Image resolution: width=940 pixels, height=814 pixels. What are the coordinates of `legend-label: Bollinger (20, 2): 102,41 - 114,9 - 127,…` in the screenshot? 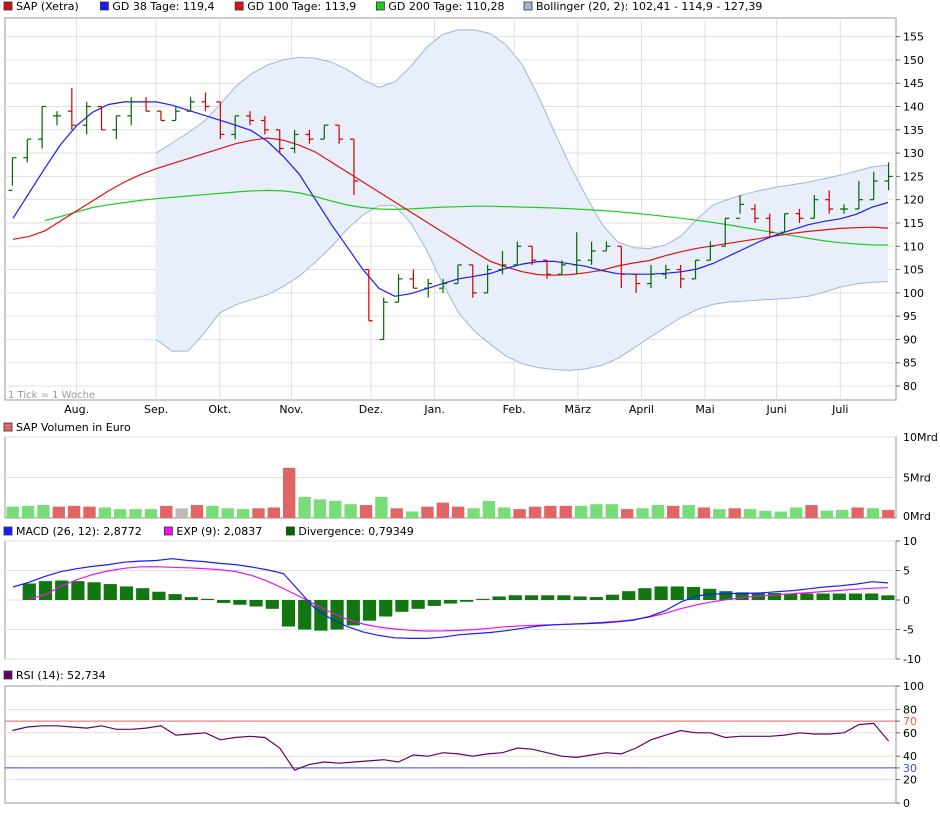 It's located at (649, 6).